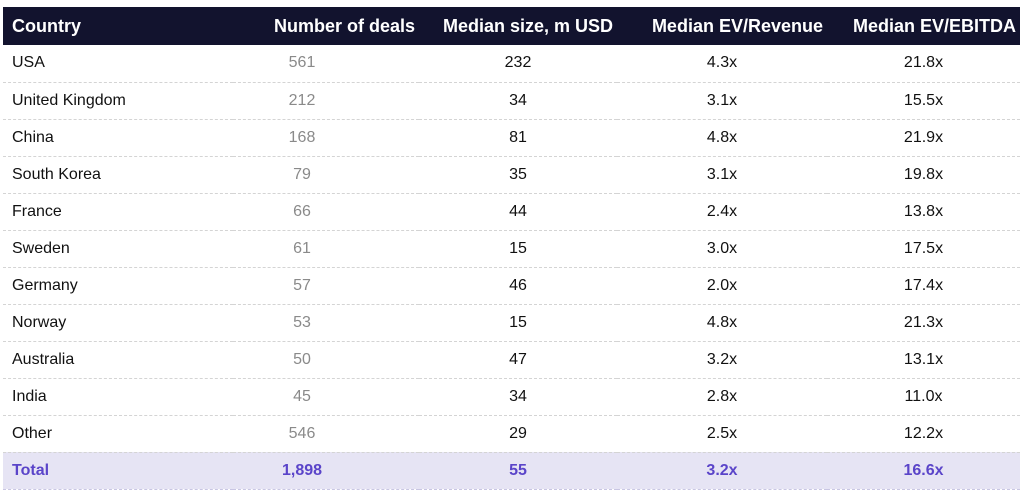 The width and height of the screenshot is (1024, 495). I want to click on table-row: India 45 34 2.8x 11.0x, so click(511, 396).